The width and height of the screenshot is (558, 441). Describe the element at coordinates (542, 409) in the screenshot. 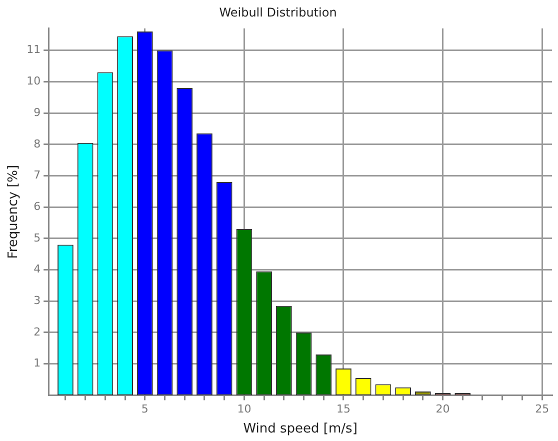

I see `x-tick-label: 25` at that location.